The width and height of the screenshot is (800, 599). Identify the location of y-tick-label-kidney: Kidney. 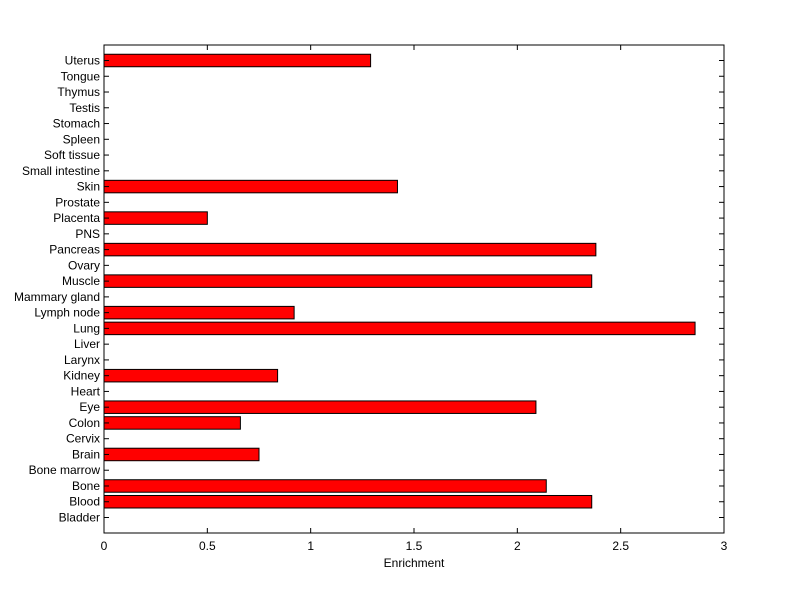
(81, 376).